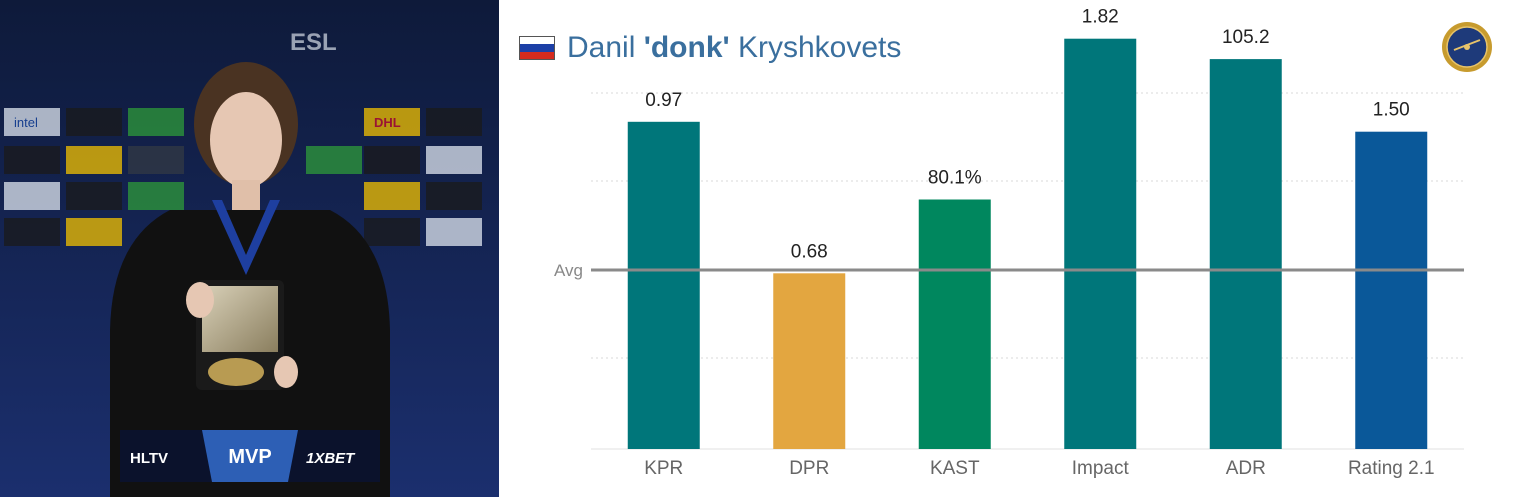  I want to click on mvp-banner: HLTV MVP 1XBET, so click(250, 456).